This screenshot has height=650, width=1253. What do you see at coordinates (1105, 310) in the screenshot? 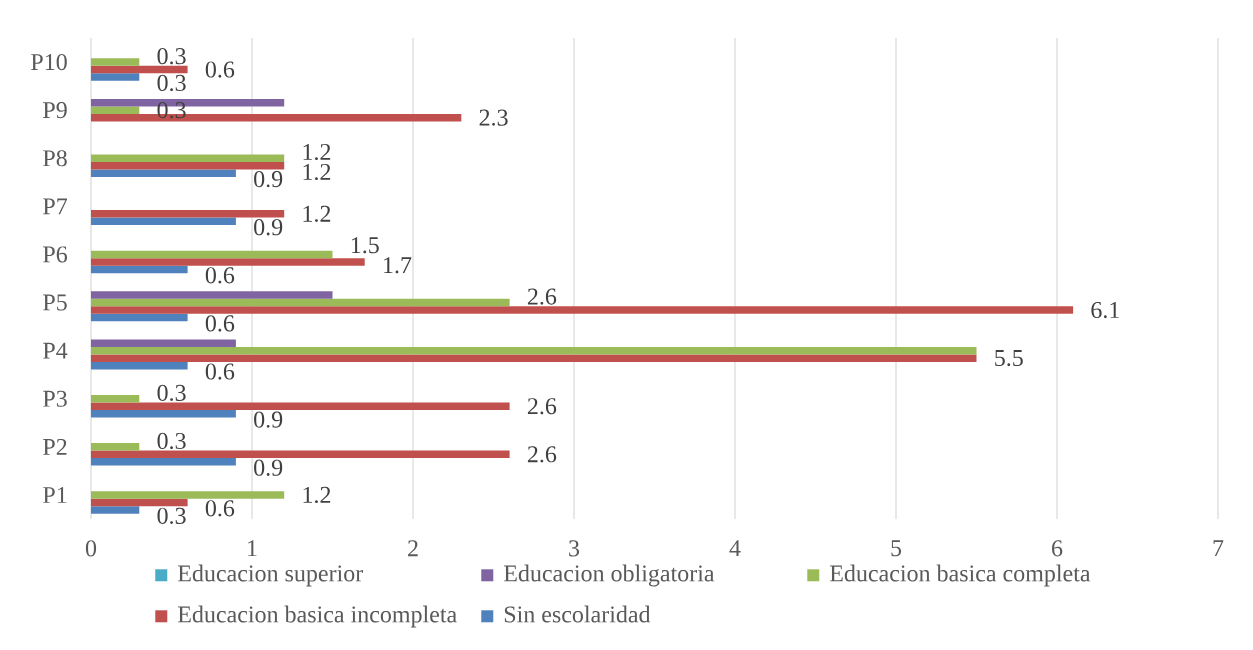
I see `data-label: 6.1` at bounding box center [1105, 310].